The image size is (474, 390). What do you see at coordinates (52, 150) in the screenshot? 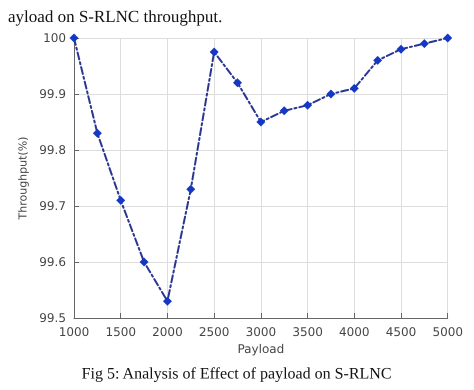
I see `y-tick-label: 99.8` at bounding box center [52, 150].